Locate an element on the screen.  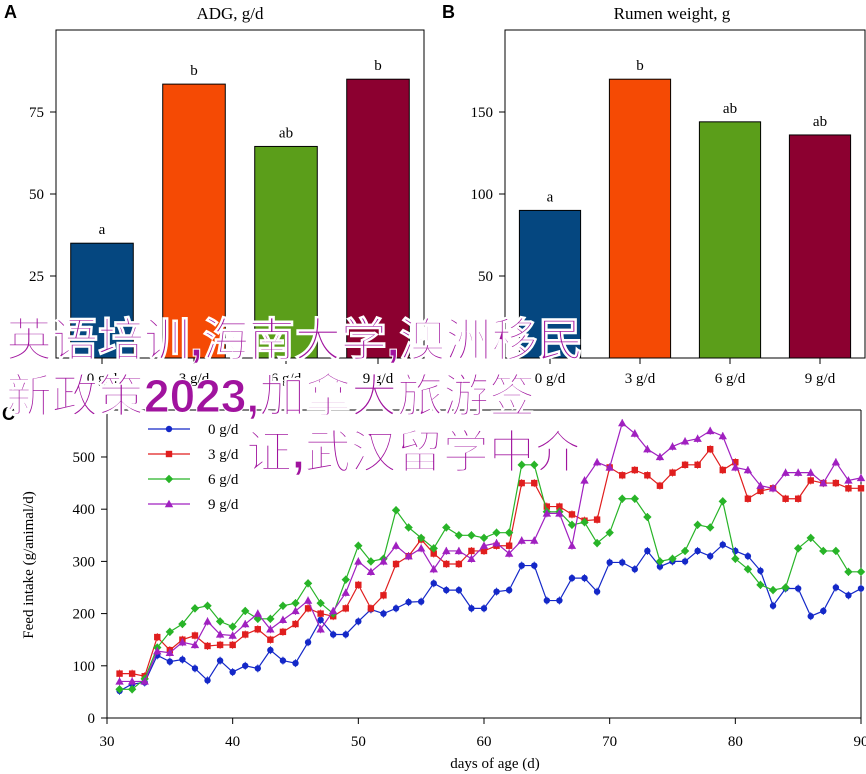
panel-a-x-tick-label: 9 g/d is located at coordinates (378, 379).